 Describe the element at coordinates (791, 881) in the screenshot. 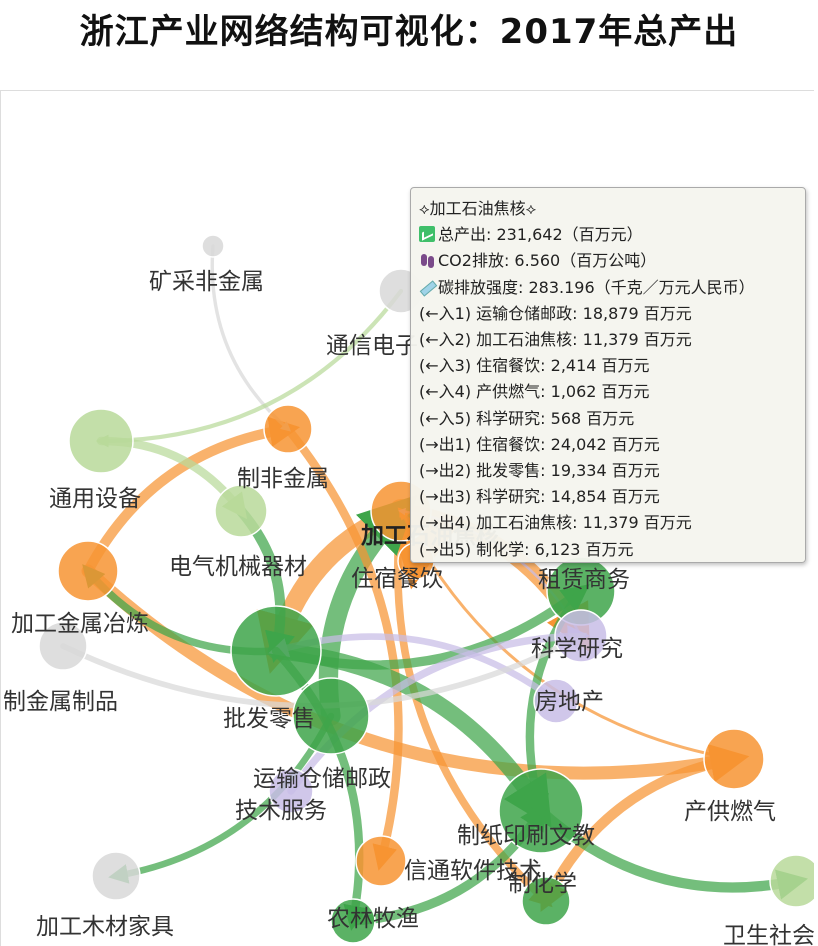

I see `node-health` at that location.